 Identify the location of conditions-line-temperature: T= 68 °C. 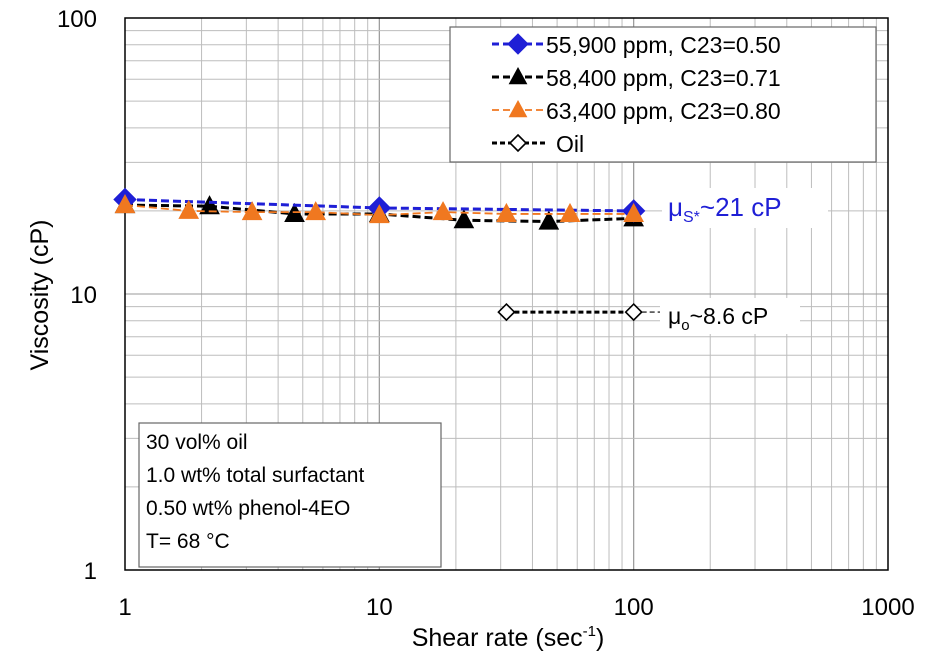
(188, 541).